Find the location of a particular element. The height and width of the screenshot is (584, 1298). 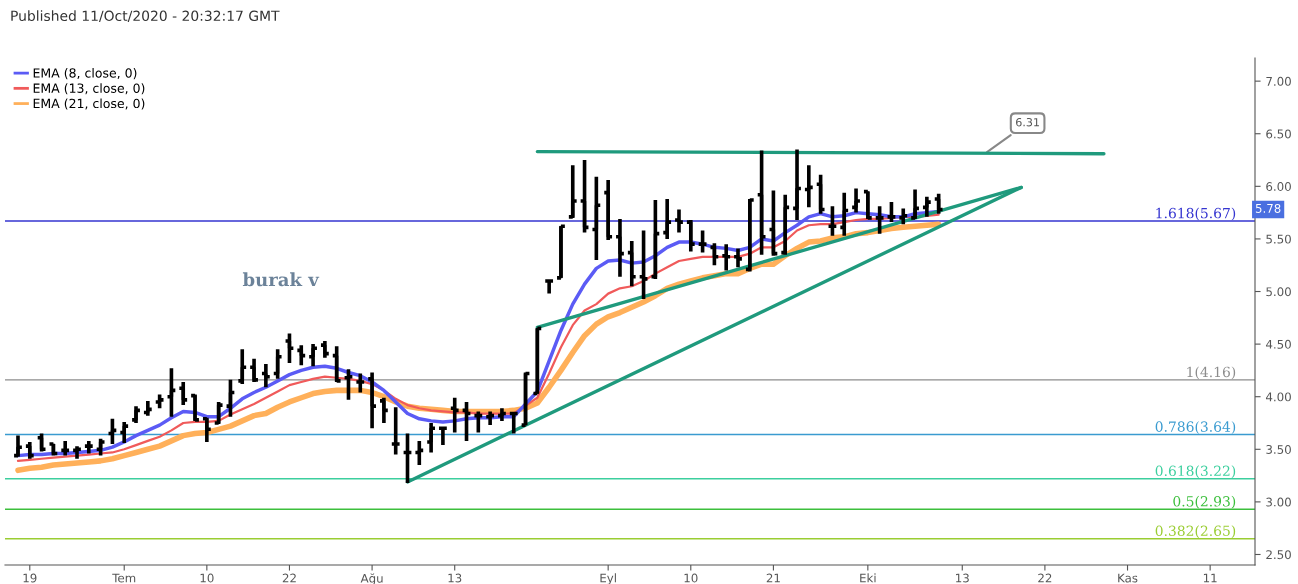

ref-line-label: 0.618(3.22) is located at coordinates (1195, 472).